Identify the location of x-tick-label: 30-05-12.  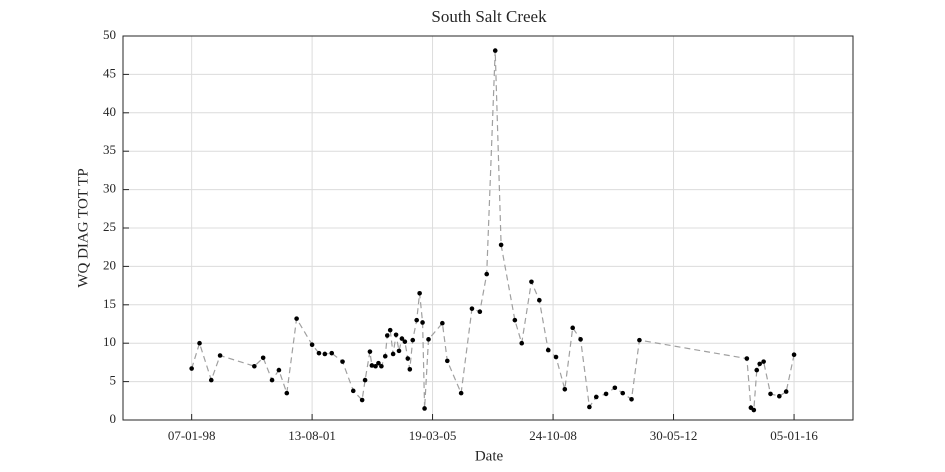
(674, 435).